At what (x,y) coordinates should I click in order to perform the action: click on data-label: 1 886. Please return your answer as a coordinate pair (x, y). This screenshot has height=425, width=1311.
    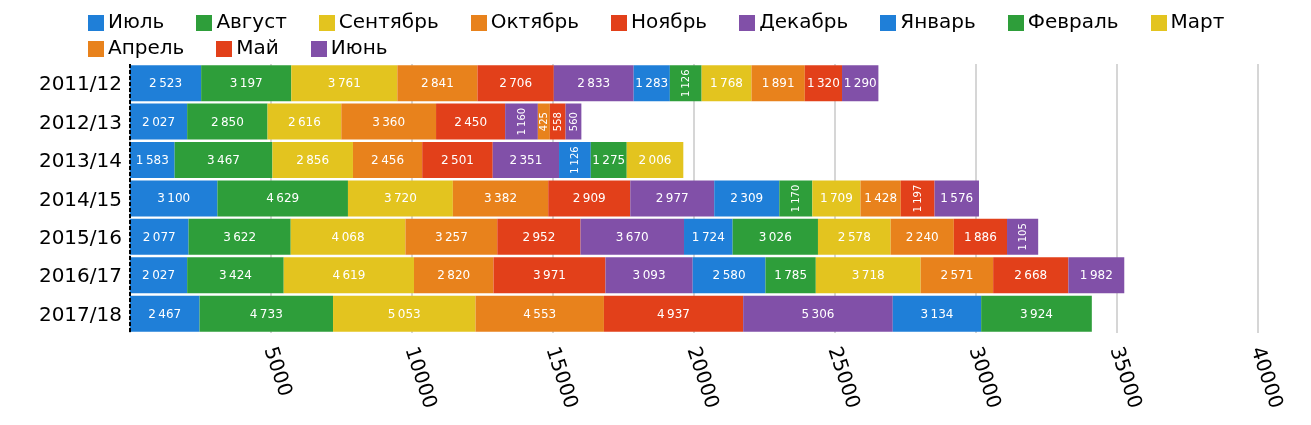
    Looking at the image, I should click on (980, 236).